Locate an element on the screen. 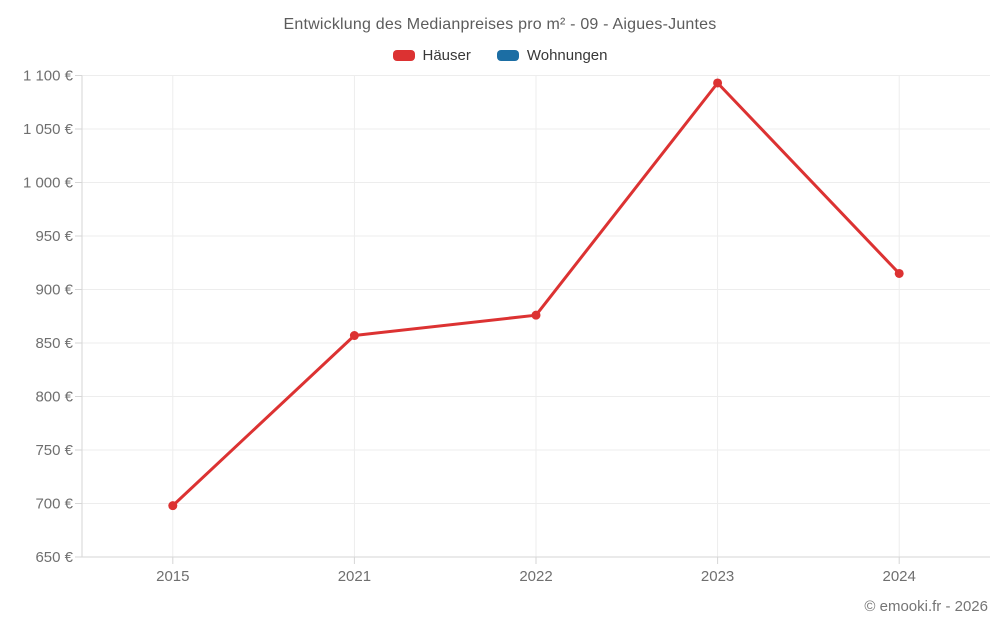  y-axis-label: 800 € is located at coordinates (54, 397).